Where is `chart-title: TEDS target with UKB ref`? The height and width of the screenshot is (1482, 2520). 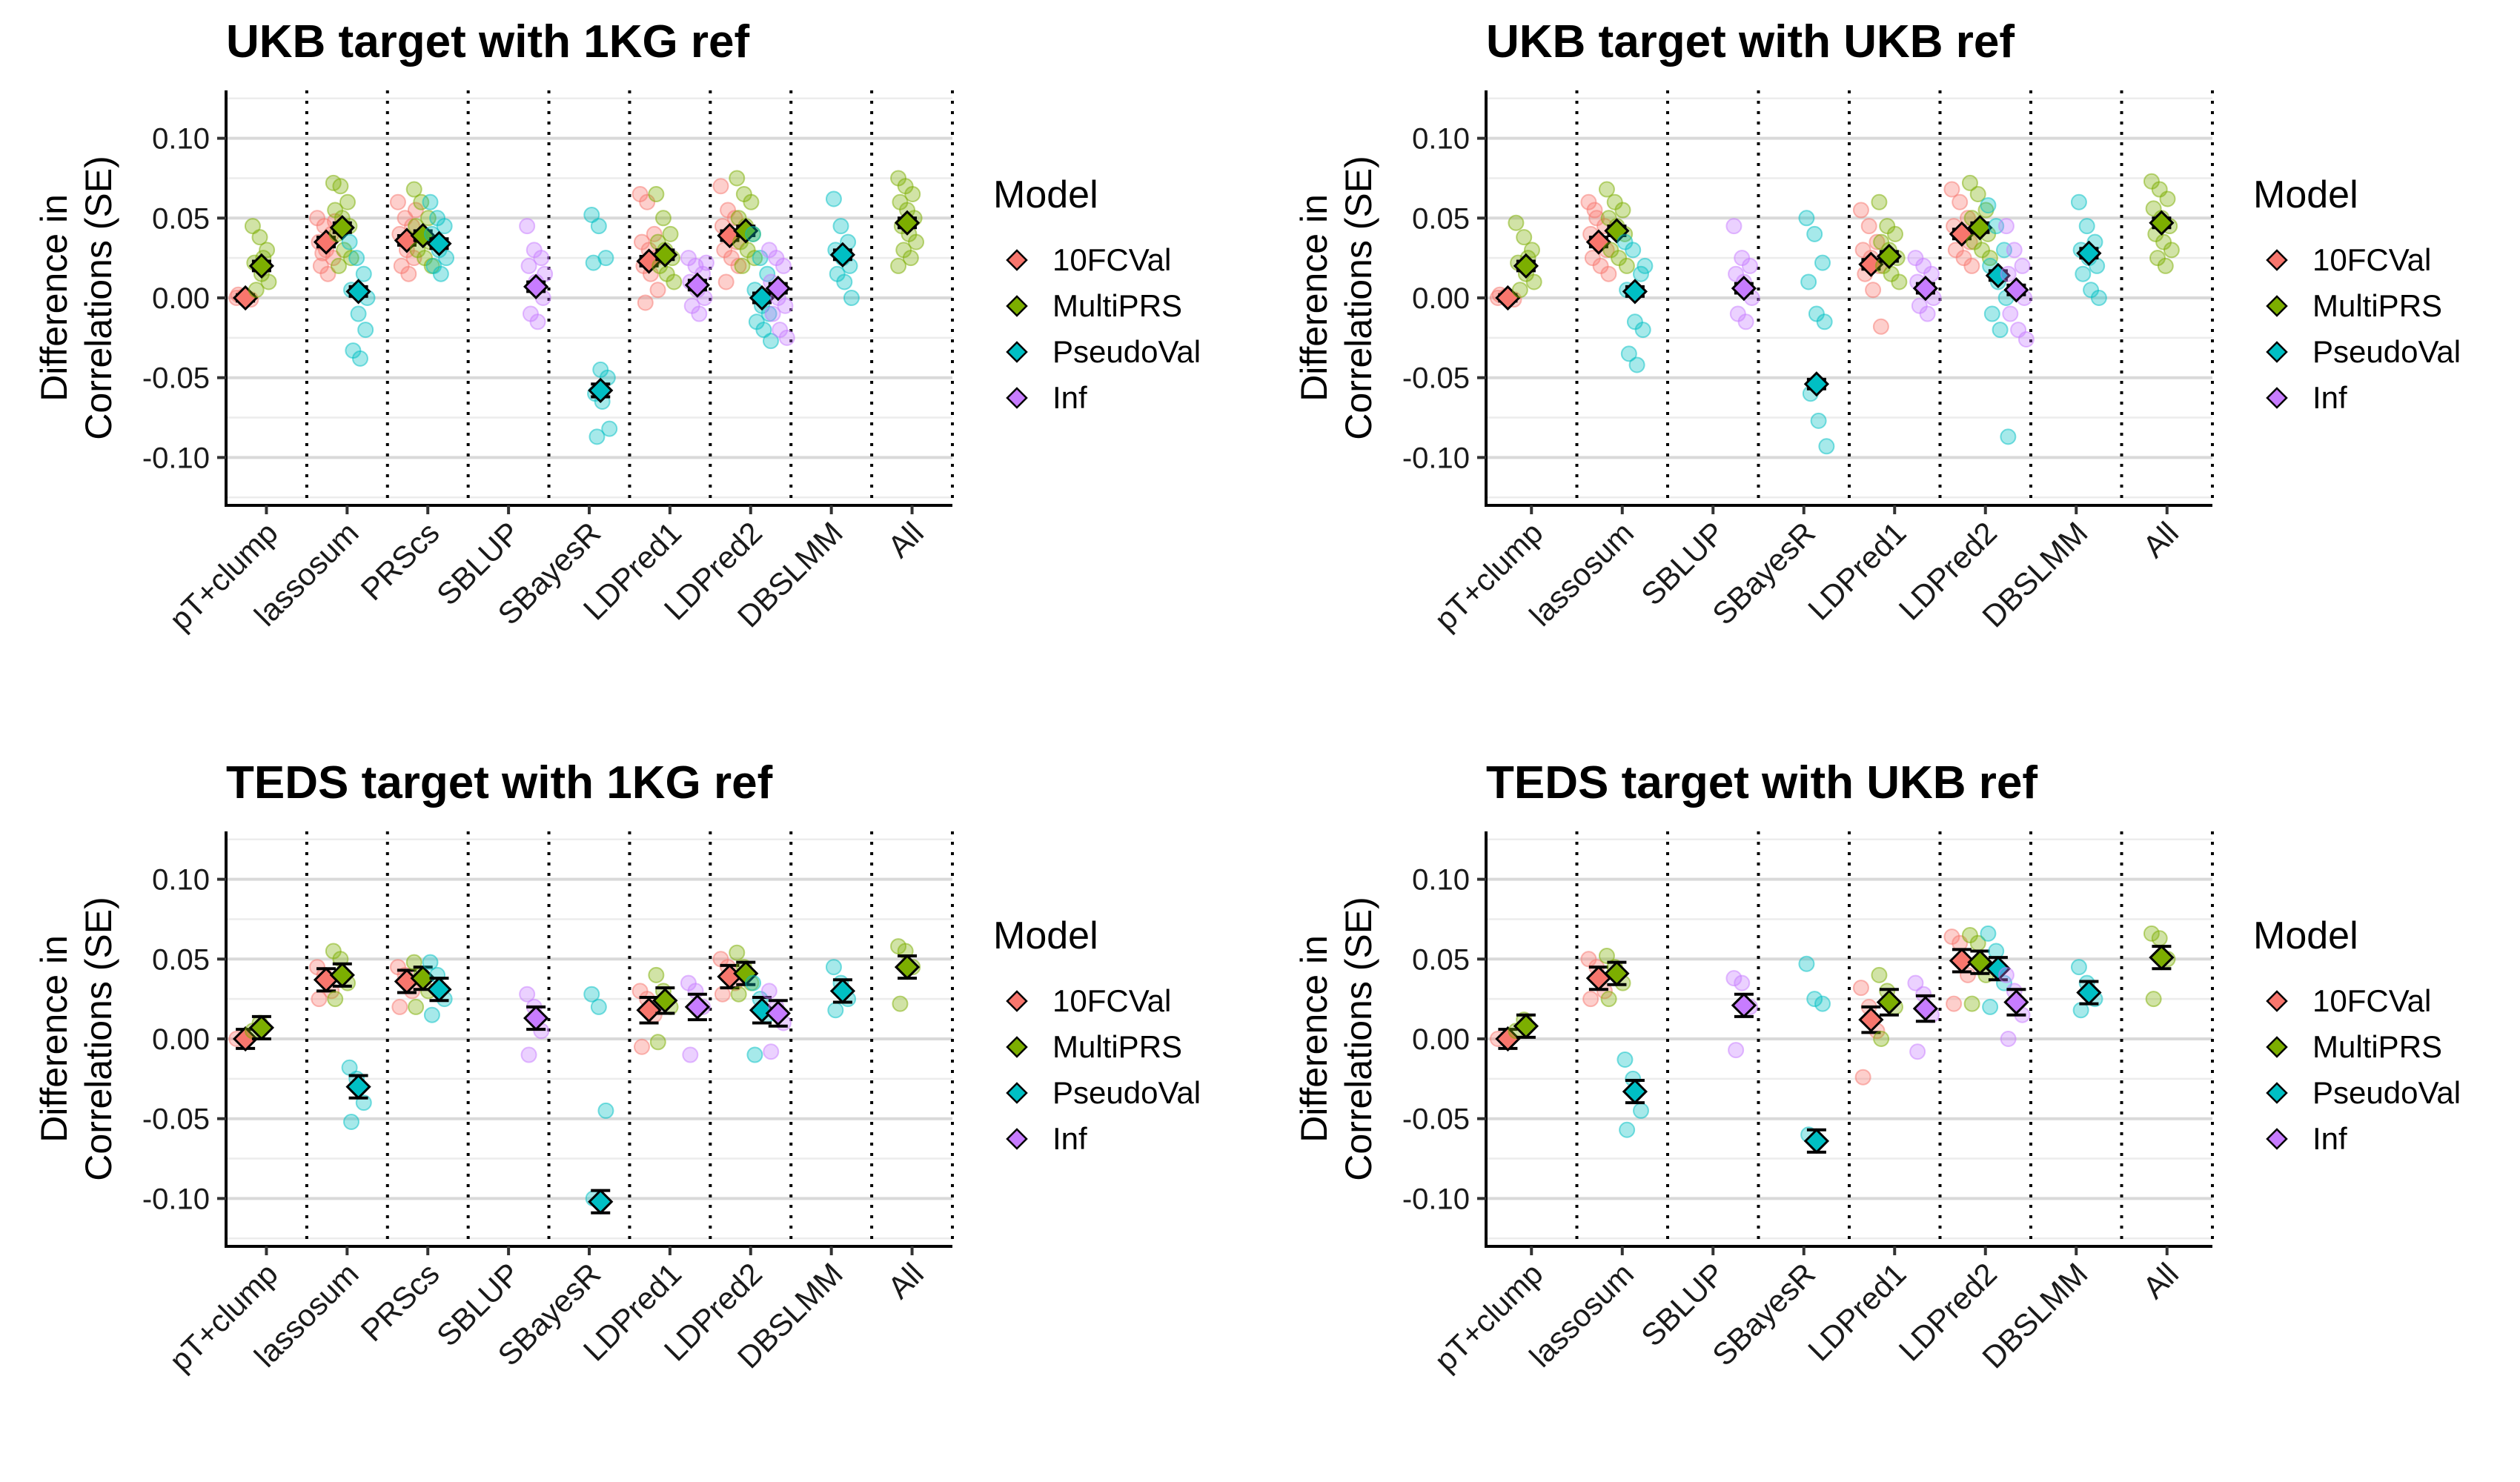 chart-title: TEDS target with UKB ref is located at coordinates (1761, 783).